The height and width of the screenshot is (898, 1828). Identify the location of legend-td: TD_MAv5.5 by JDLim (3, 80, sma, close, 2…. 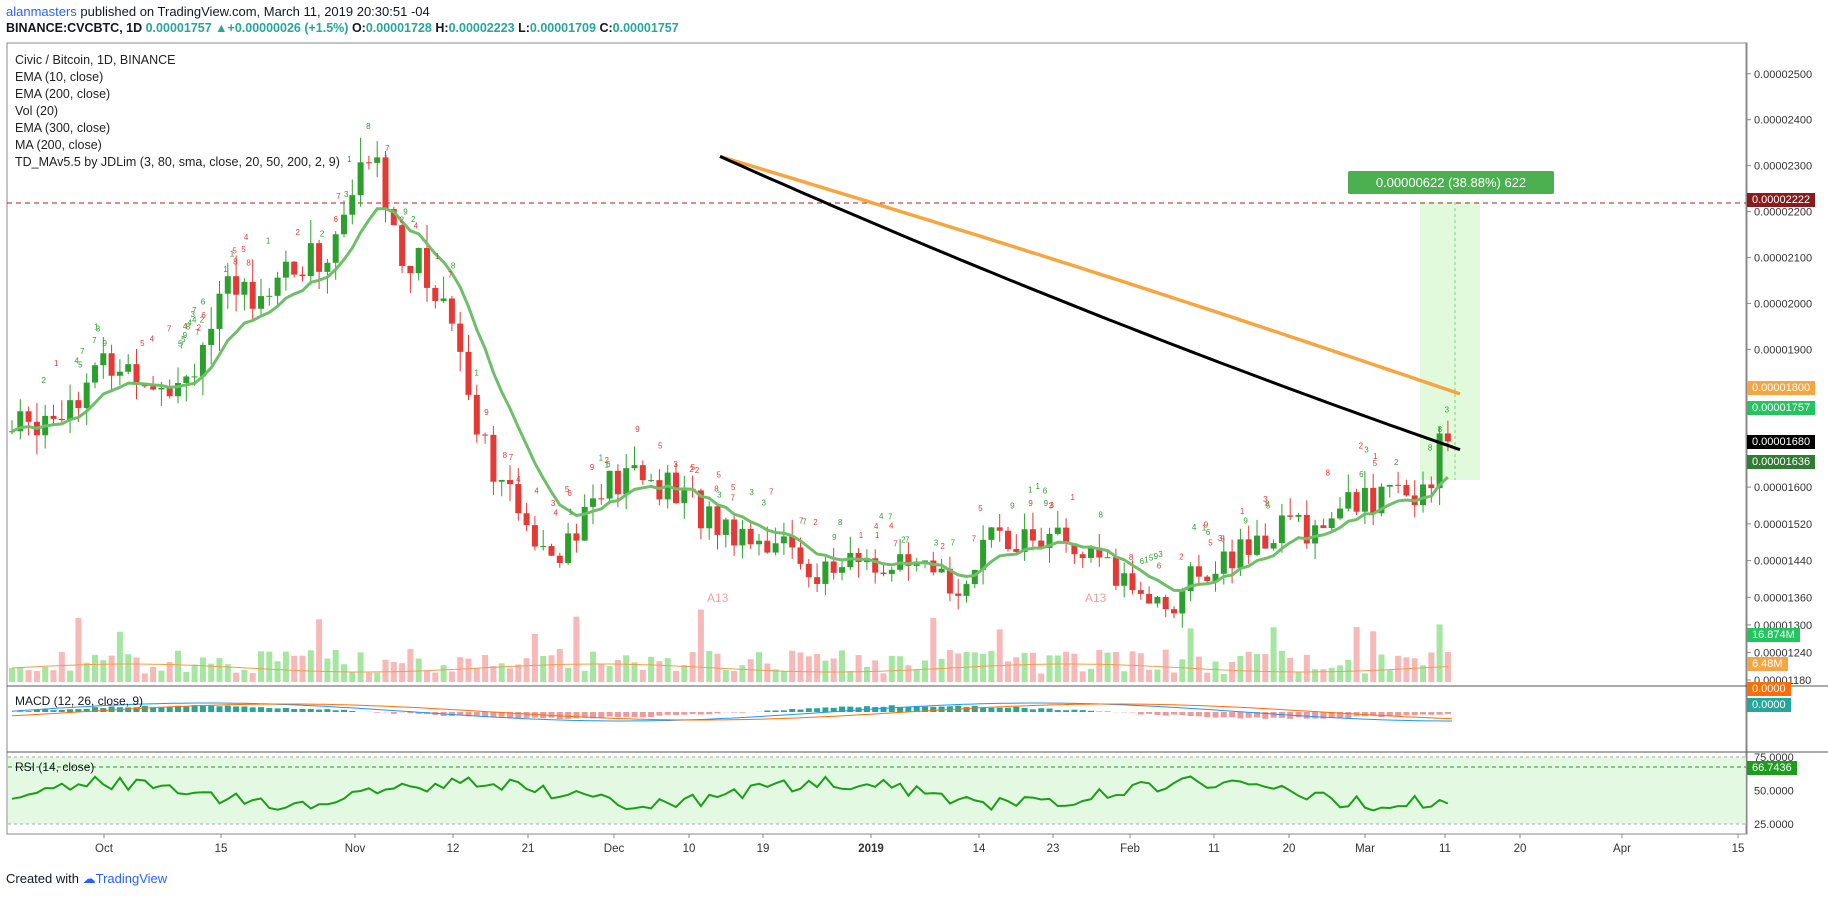
(177, 162).